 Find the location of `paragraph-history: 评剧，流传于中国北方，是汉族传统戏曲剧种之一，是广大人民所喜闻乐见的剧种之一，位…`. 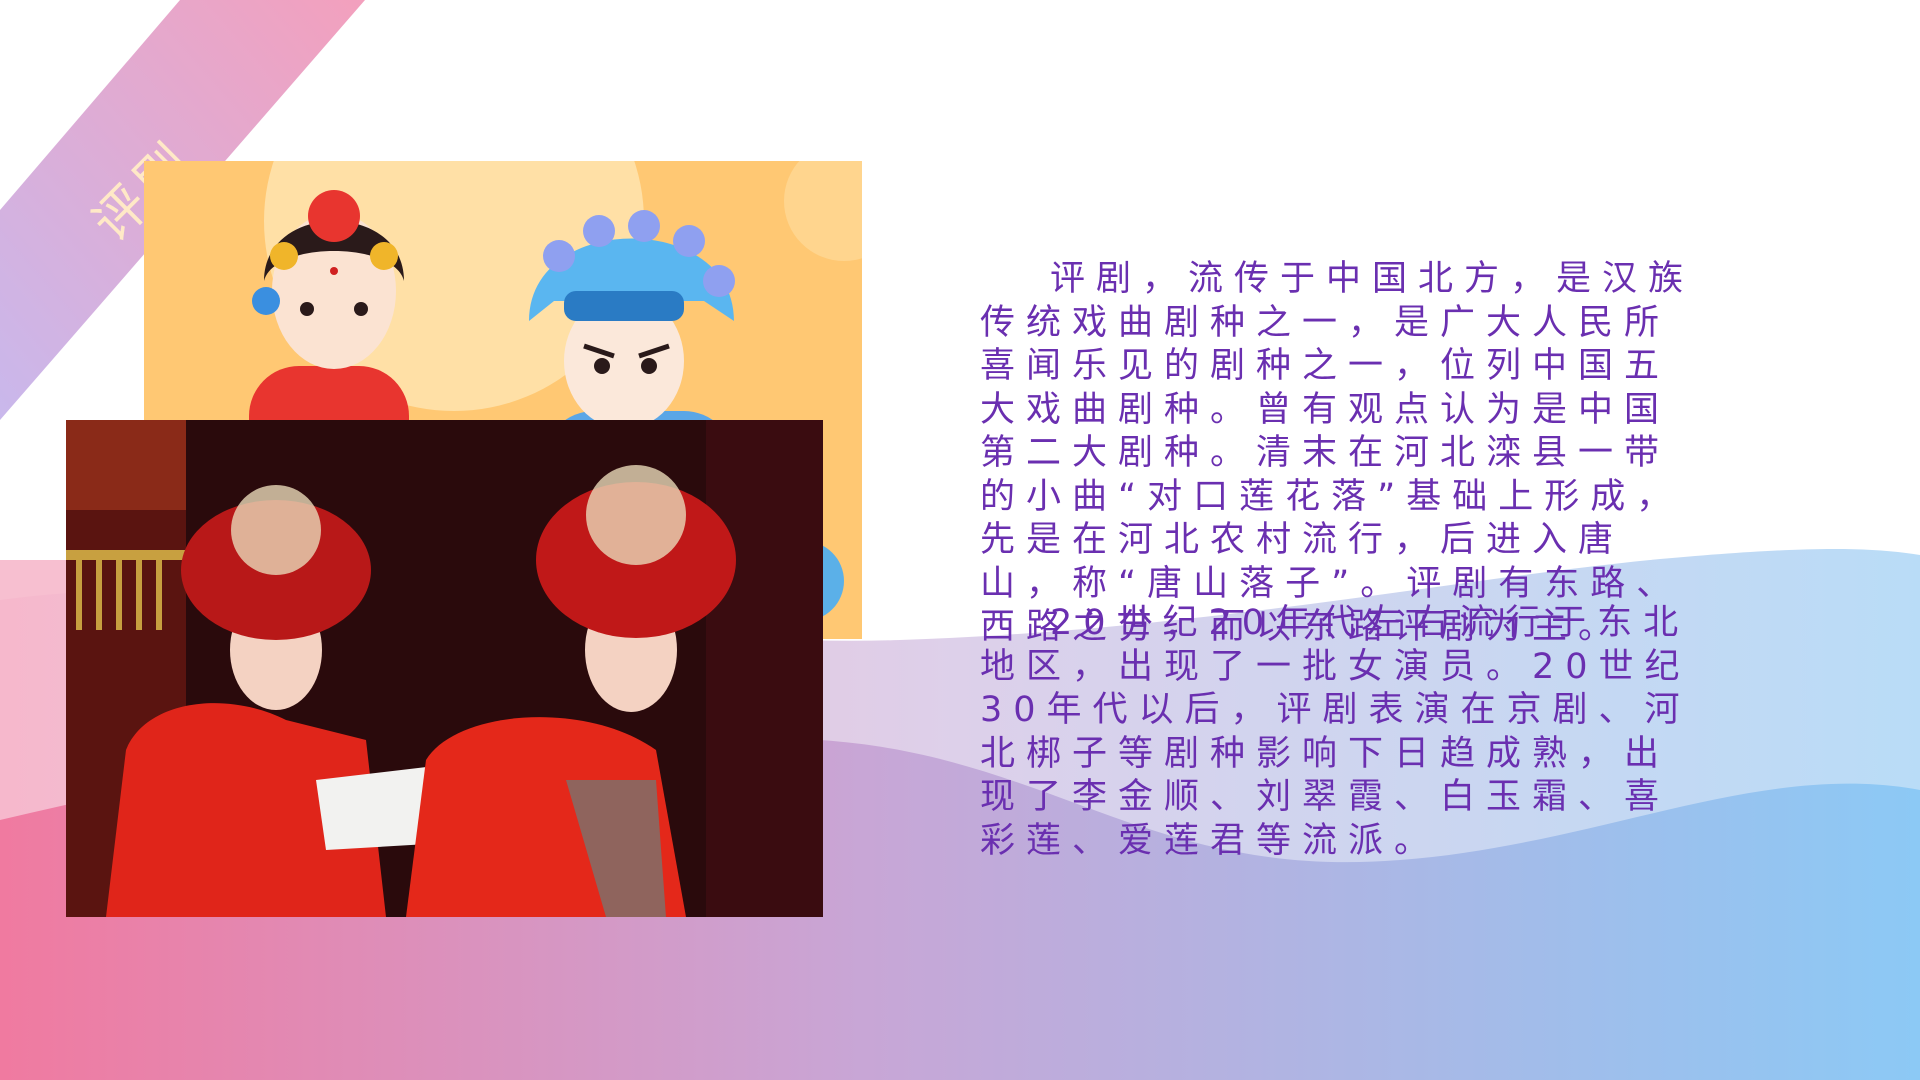

paragraph-history: 评剧，流传于中国北方，是汉族传统戏曲剧种之一，是广大人民所喜闻乐见的剧种之一，位… is located at coordinates (1347, 454).